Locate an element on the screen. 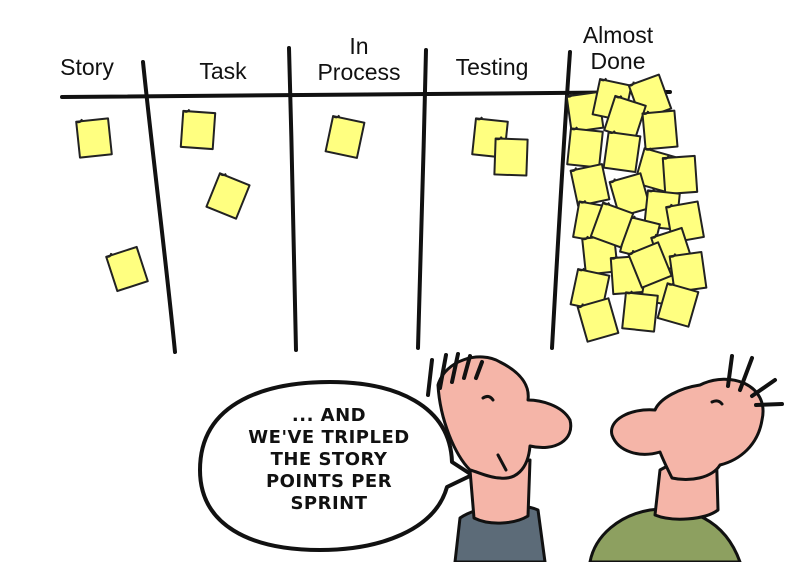 The height and width of the screenshot is (562, 800). column-label-in-process: In Process is located at coordinates (359, 59).